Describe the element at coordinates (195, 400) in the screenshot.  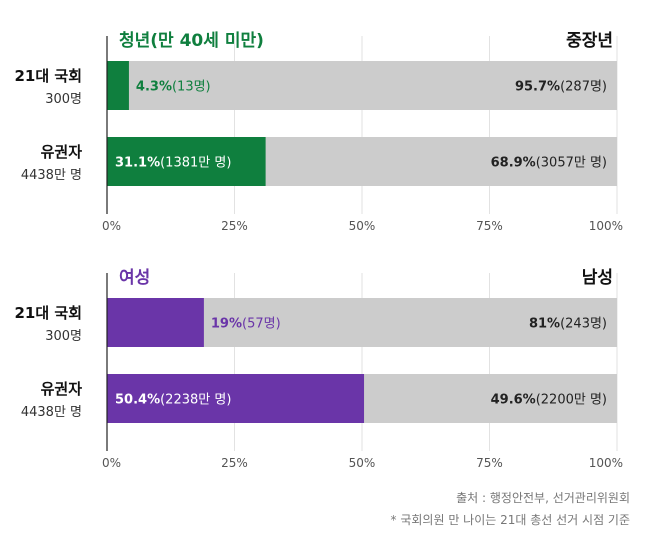
I see `data-label-count: (2238만 명)` at that location.